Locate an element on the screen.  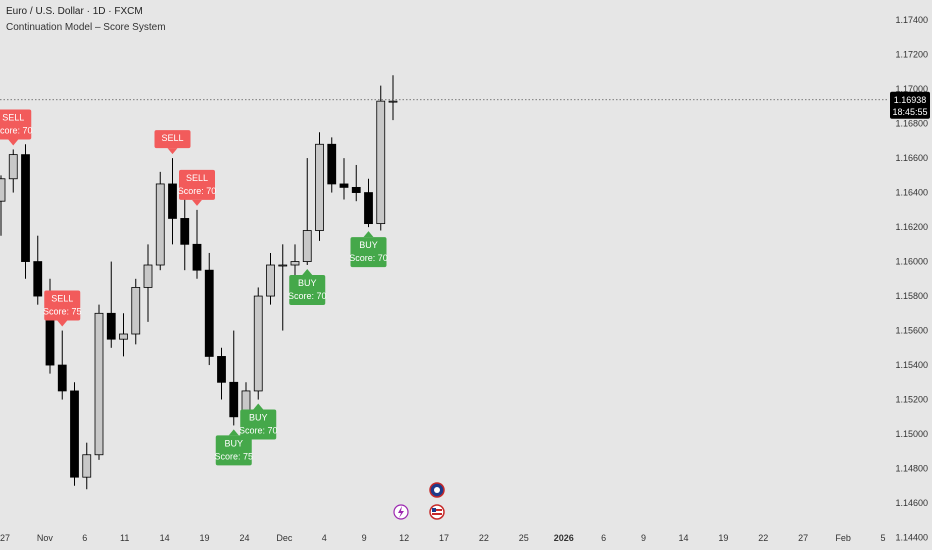
y-tick-label: 1.15800 is located at coordinates (911, 296).